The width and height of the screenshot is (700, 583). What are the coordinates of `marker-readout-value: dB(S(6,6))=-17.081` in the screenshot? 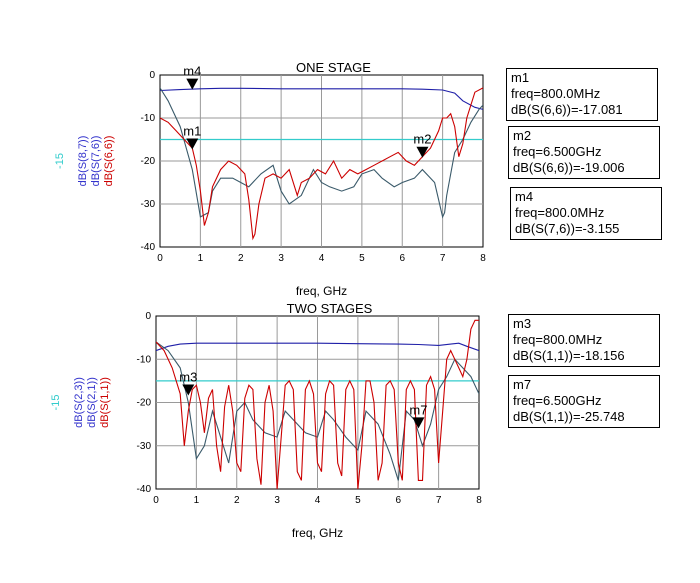 It's located at (567, 109).